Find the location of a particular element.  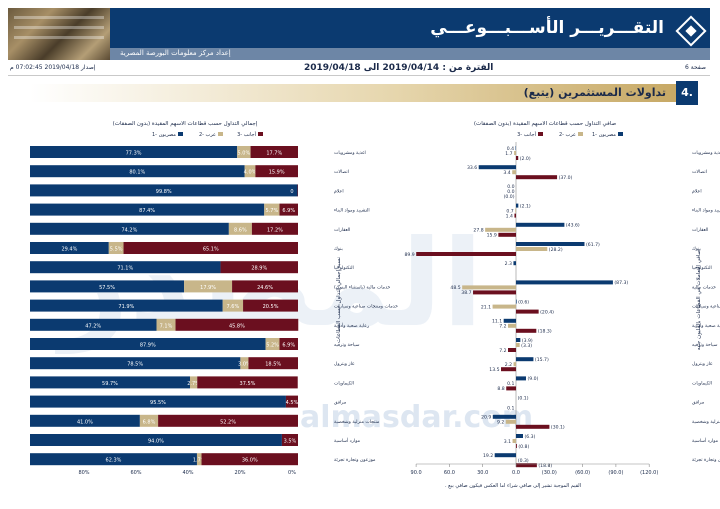

left-data-label: 20.5% is located at coordinates (271, 307).